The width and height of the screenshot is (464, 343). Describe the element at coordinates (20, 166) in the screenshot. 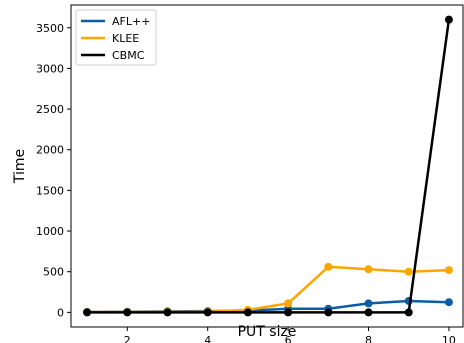

I see `y-axis-label: Time` at that location.